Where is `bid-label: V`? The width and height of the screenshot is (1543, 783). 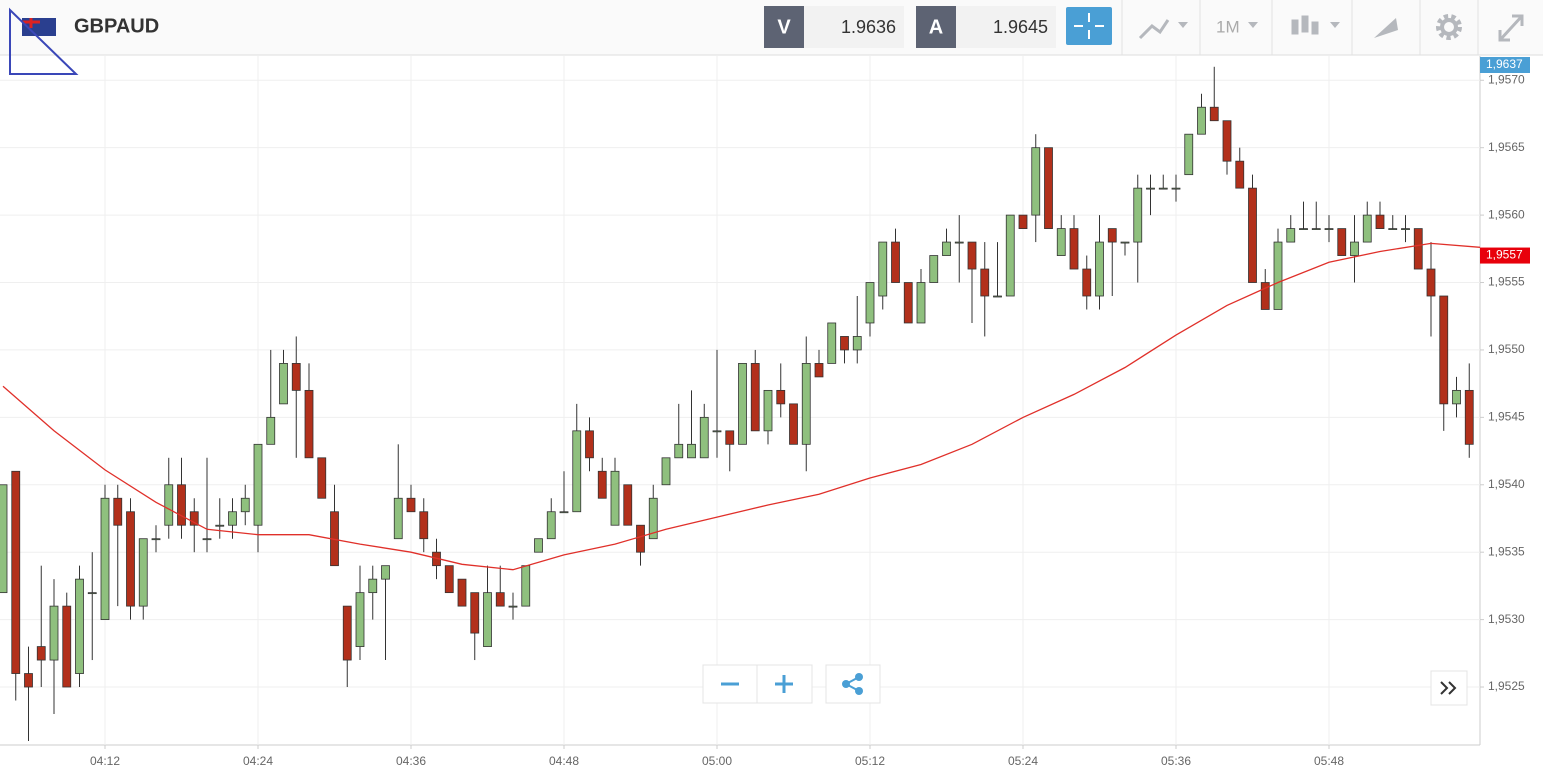 bid-label: V is located at coordinates (784, 27).